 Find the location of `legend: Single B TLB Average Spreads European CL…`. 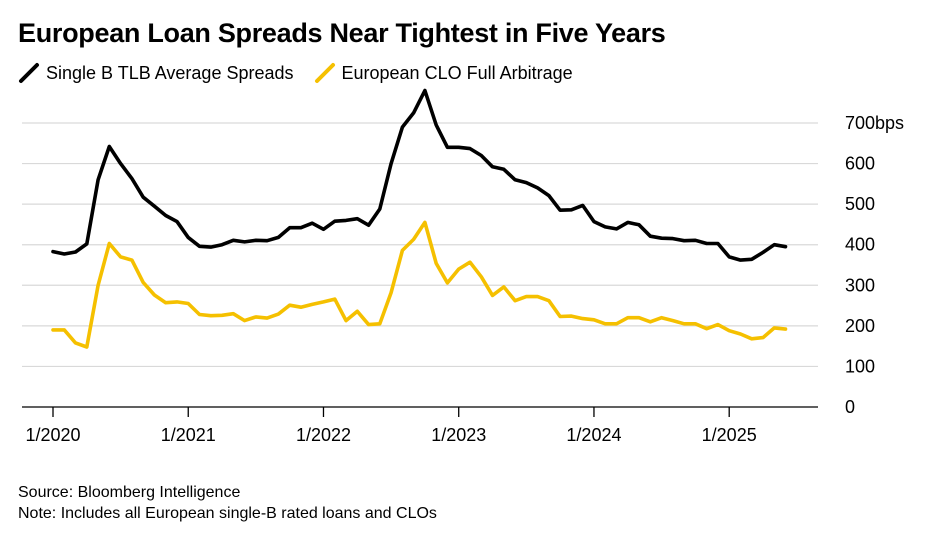

legend: Single B TLB Average Spreads European CL… is located at coordinates (305, 73).